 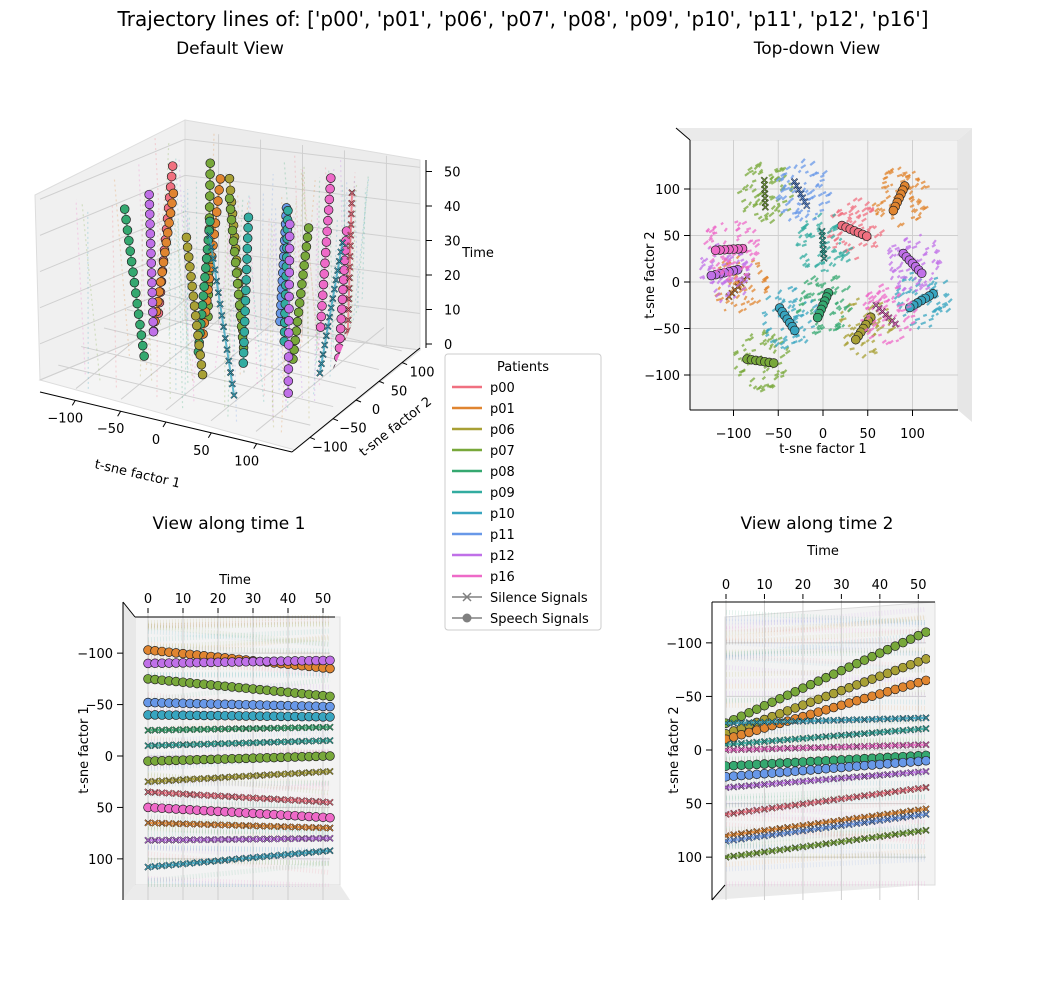 I want to click on cluster-point-p09-inner, so click(x=824, y=258).